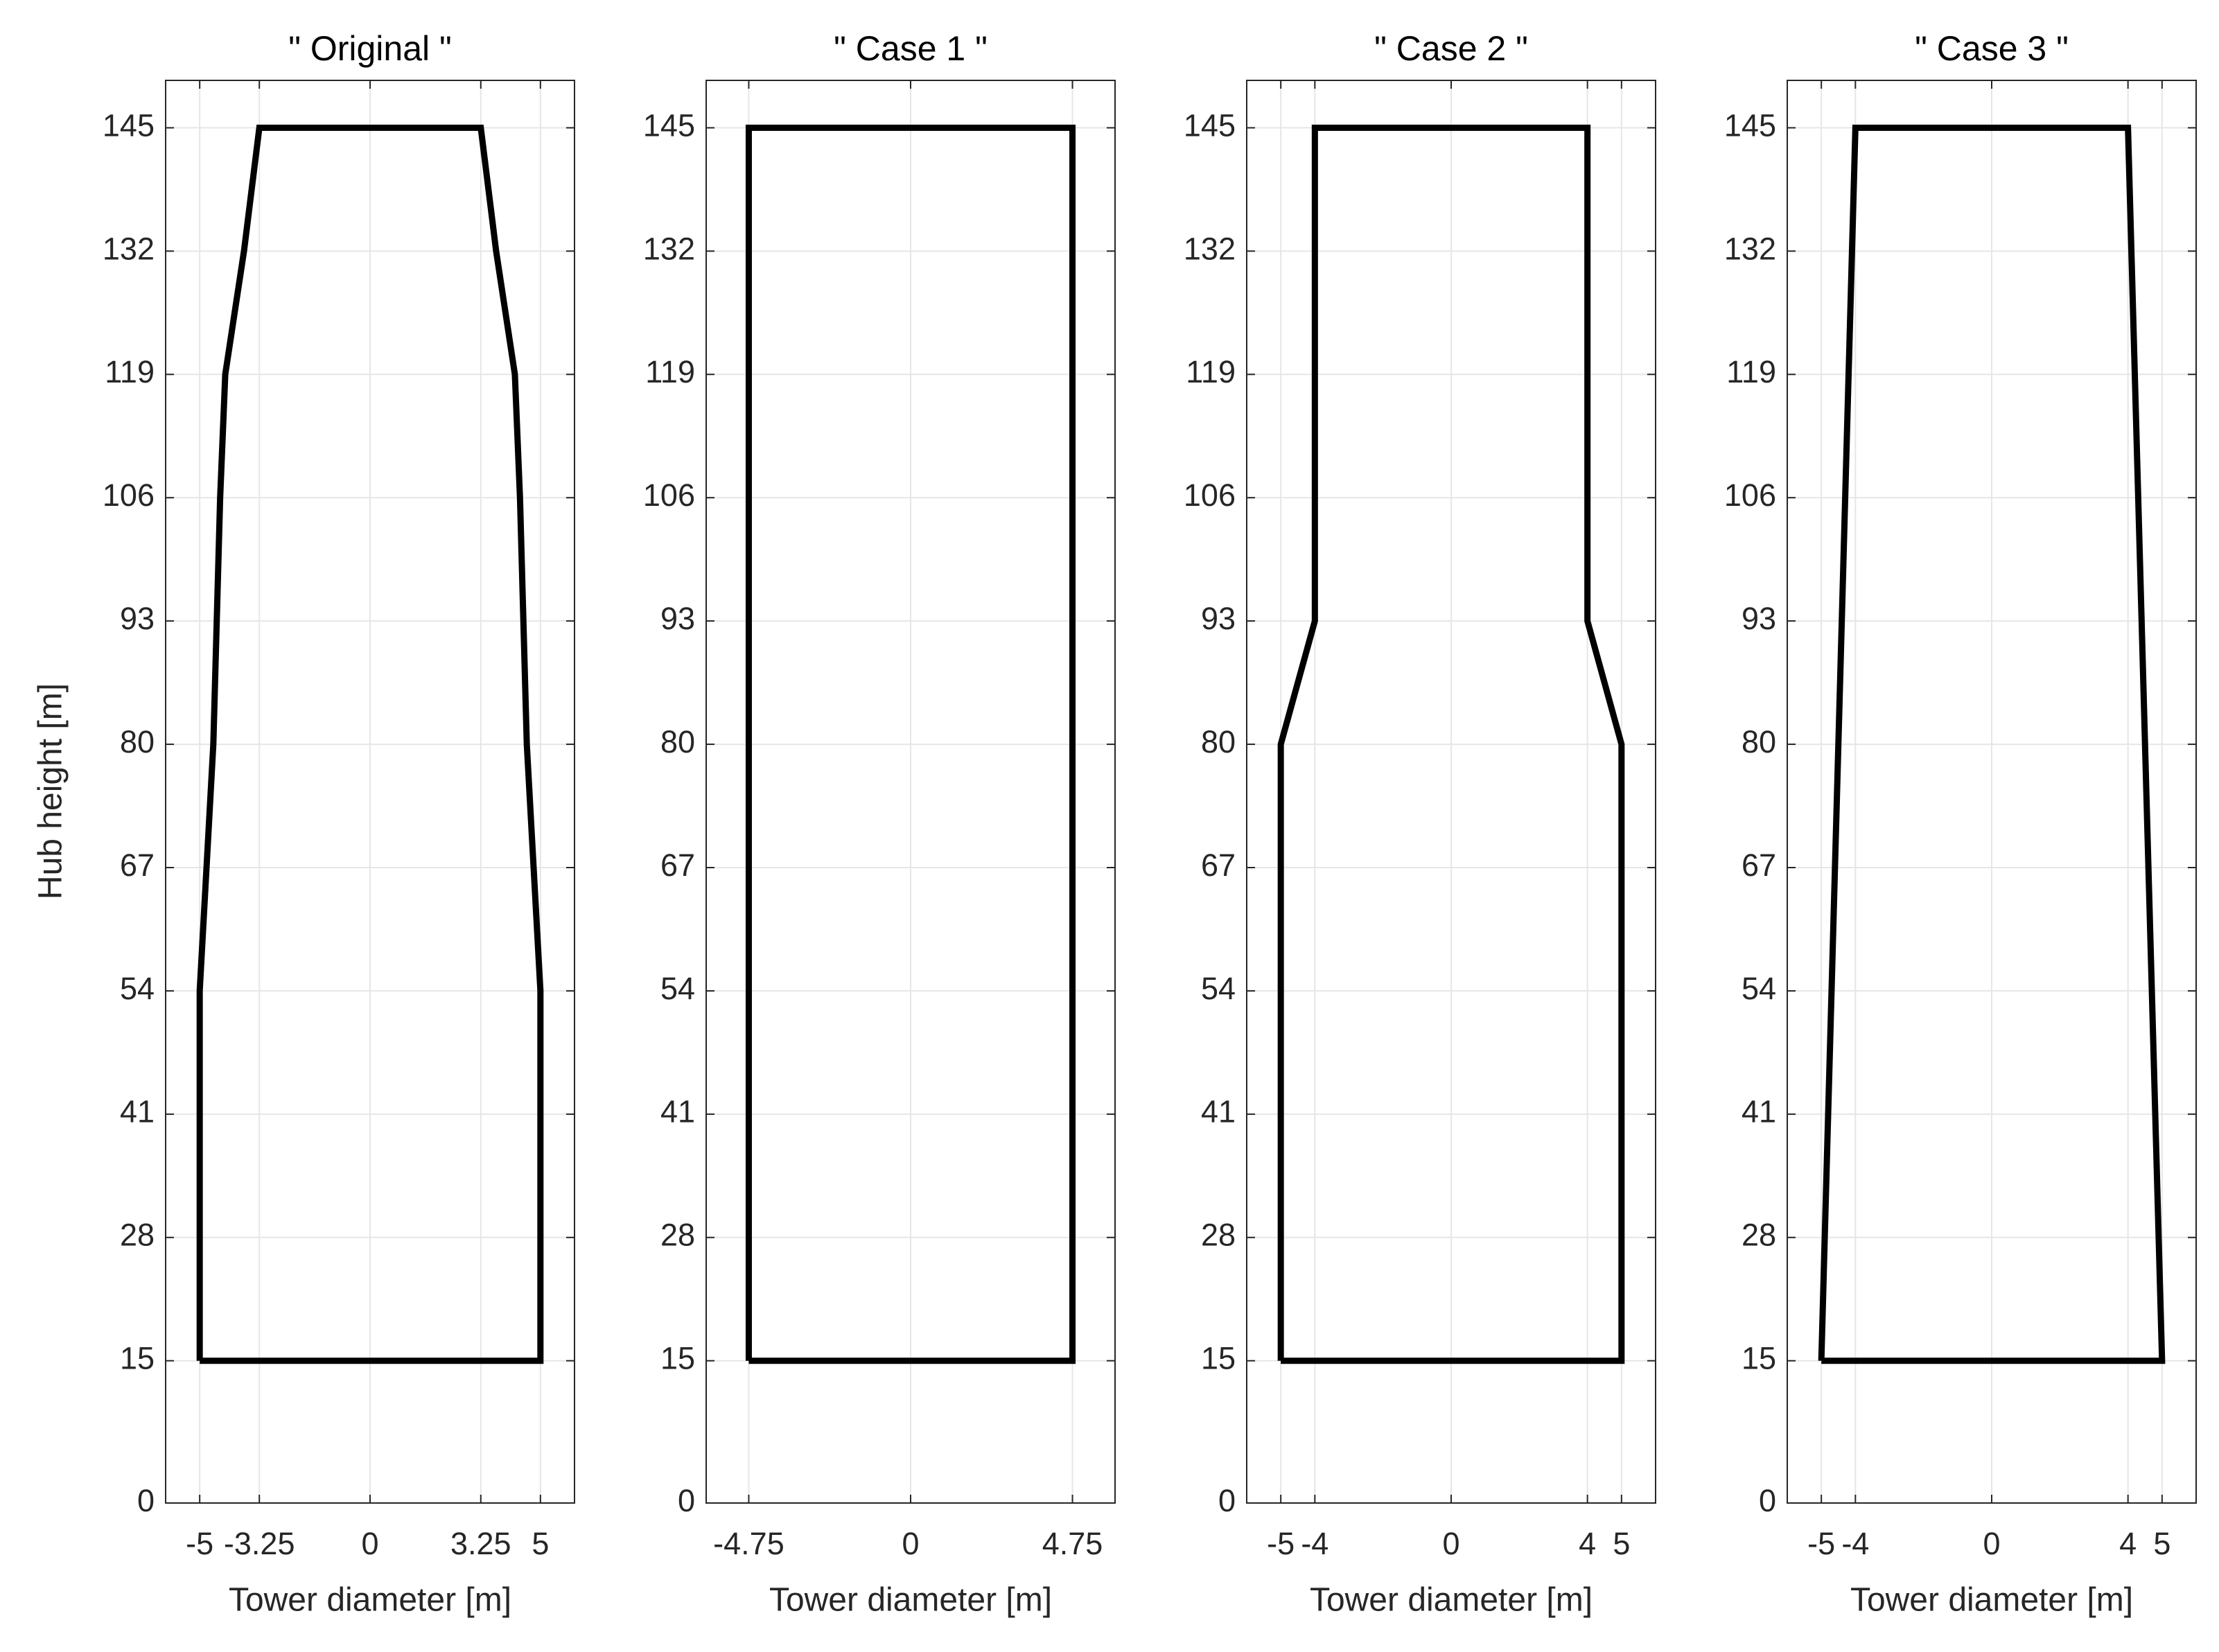  Describe the element at coordinates (259, 1543) in the screenshot. I see `x-tick-label: -3.25` at that location.